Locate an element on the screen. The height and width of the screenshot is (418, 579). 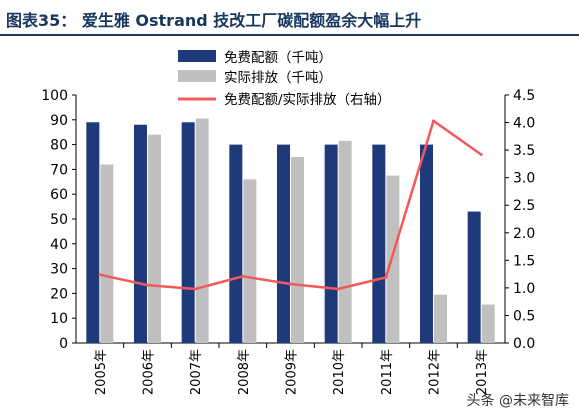
right-tick-label: 2.5 is located at coordinates (524, 206).